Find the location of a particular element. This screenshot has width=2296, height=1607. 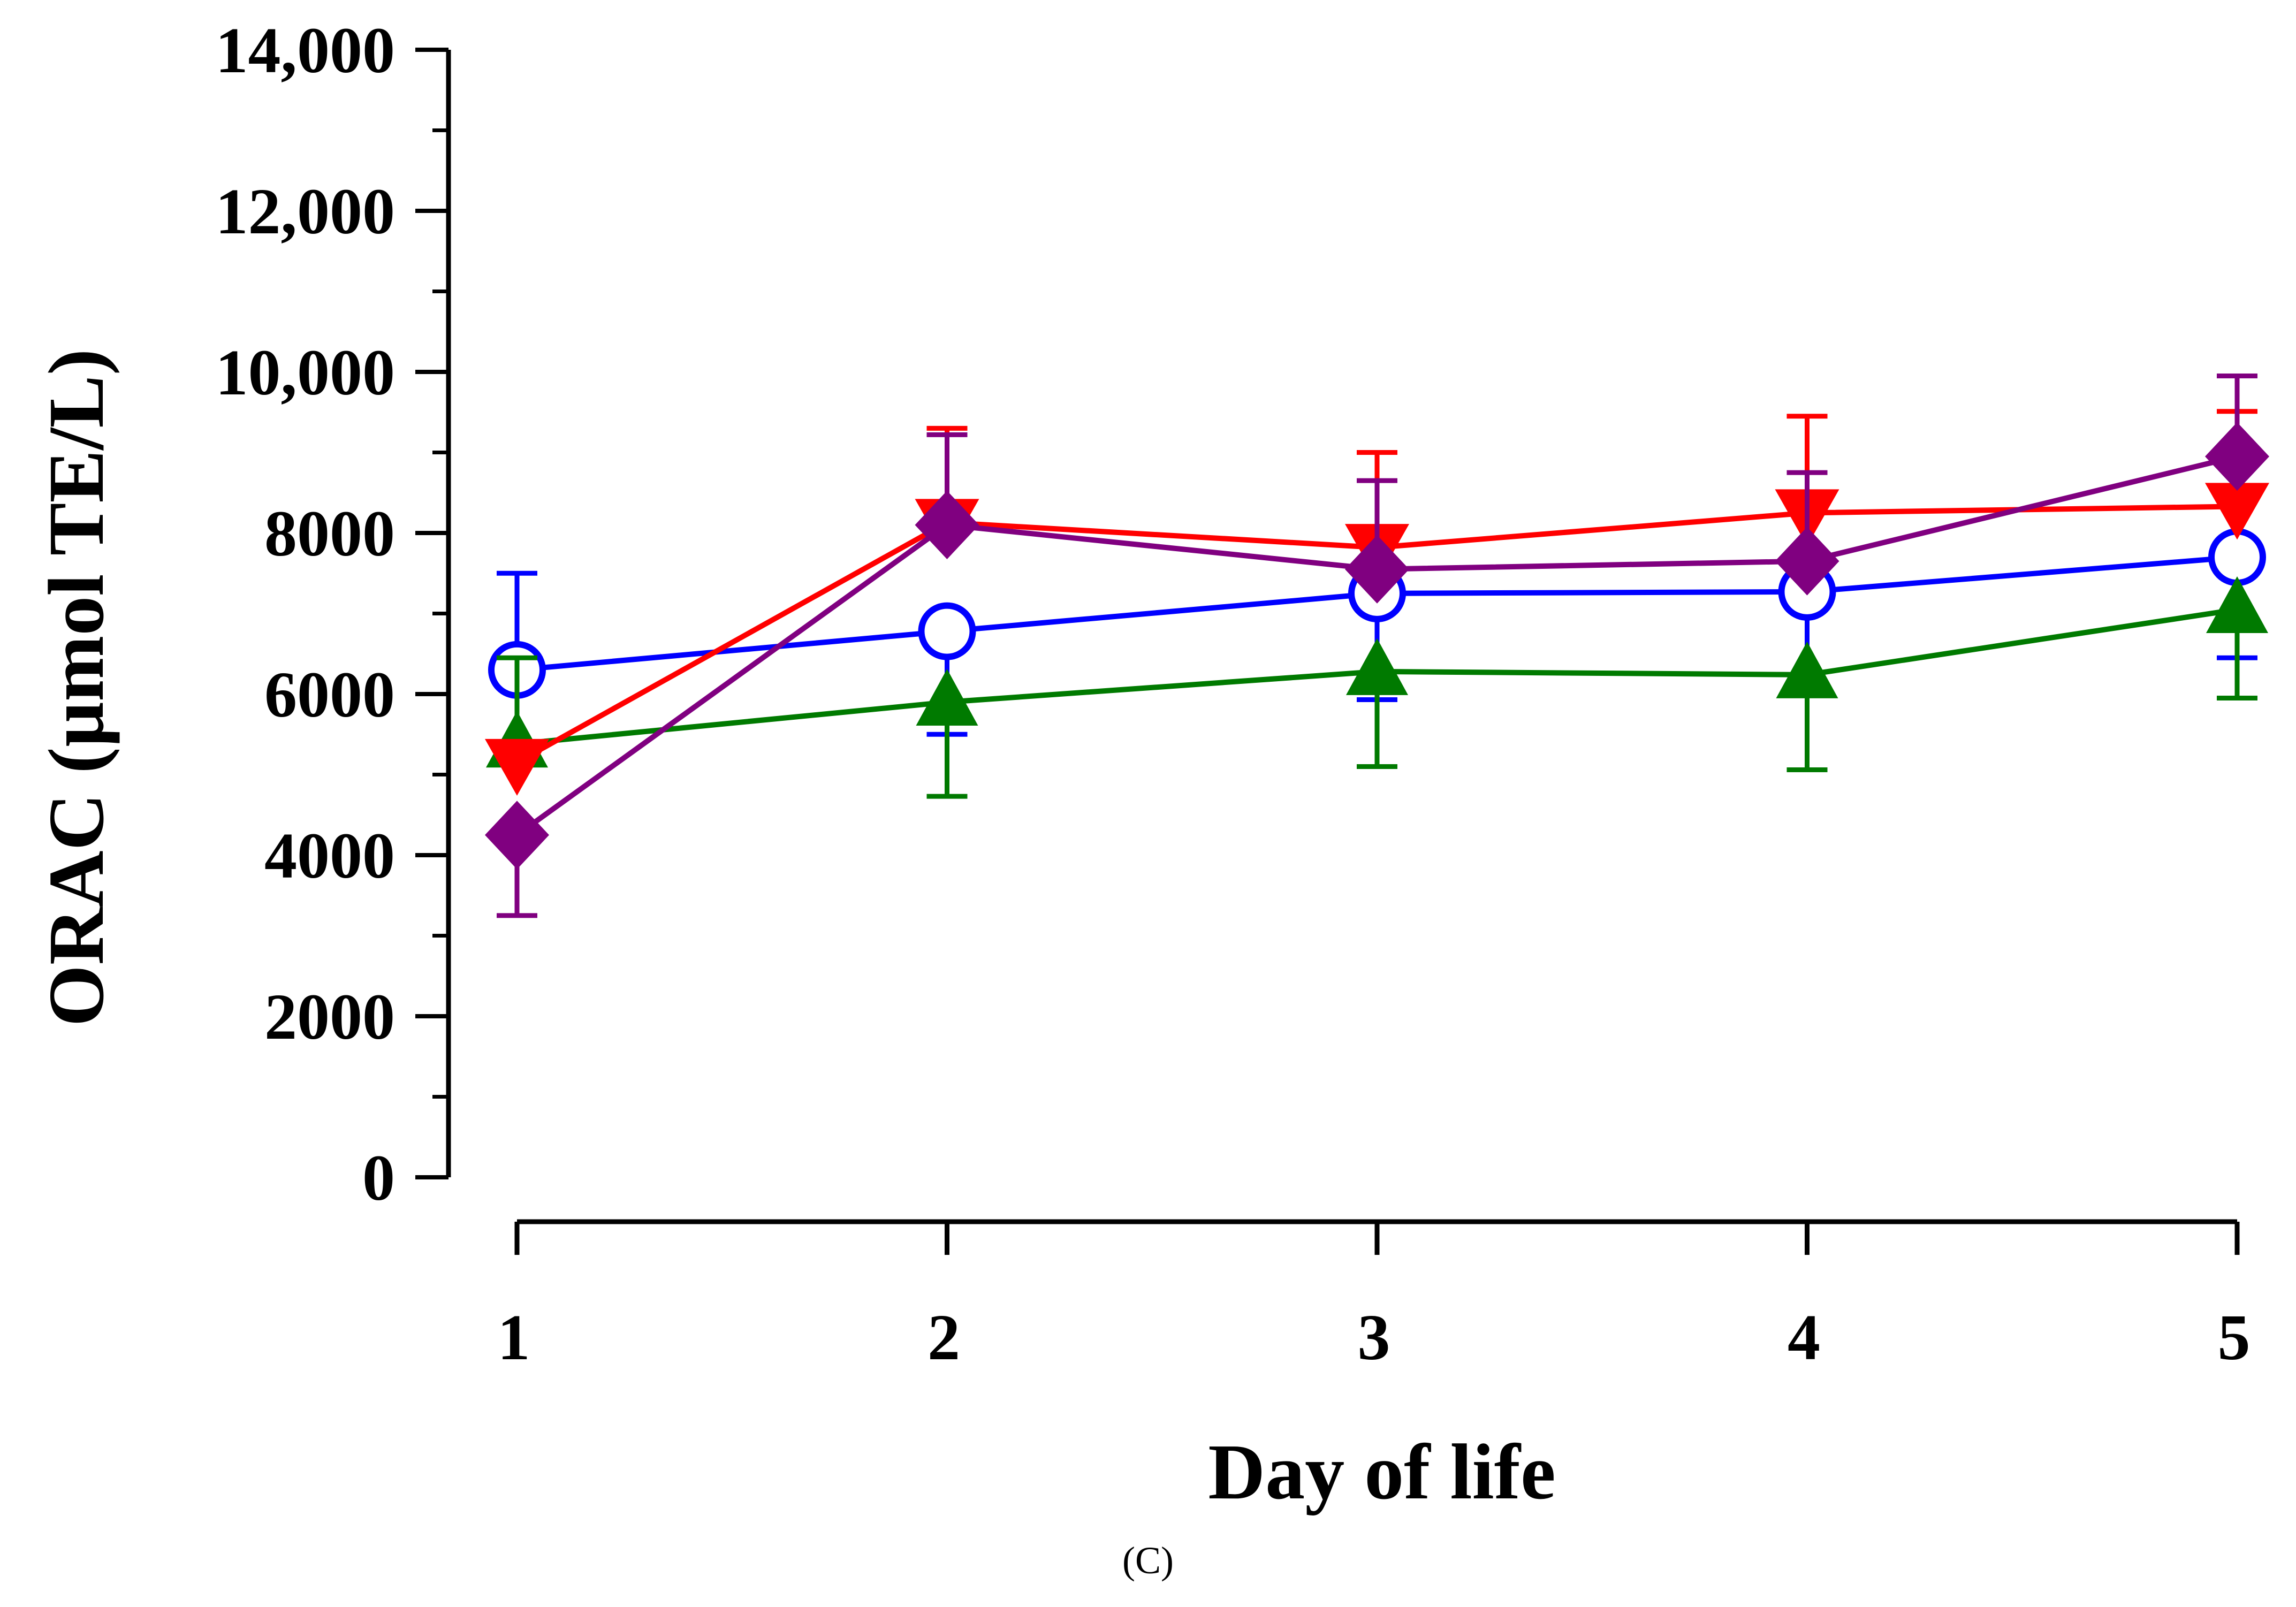

x-tick-label: 5 is located at coordinates (2234, 1337).